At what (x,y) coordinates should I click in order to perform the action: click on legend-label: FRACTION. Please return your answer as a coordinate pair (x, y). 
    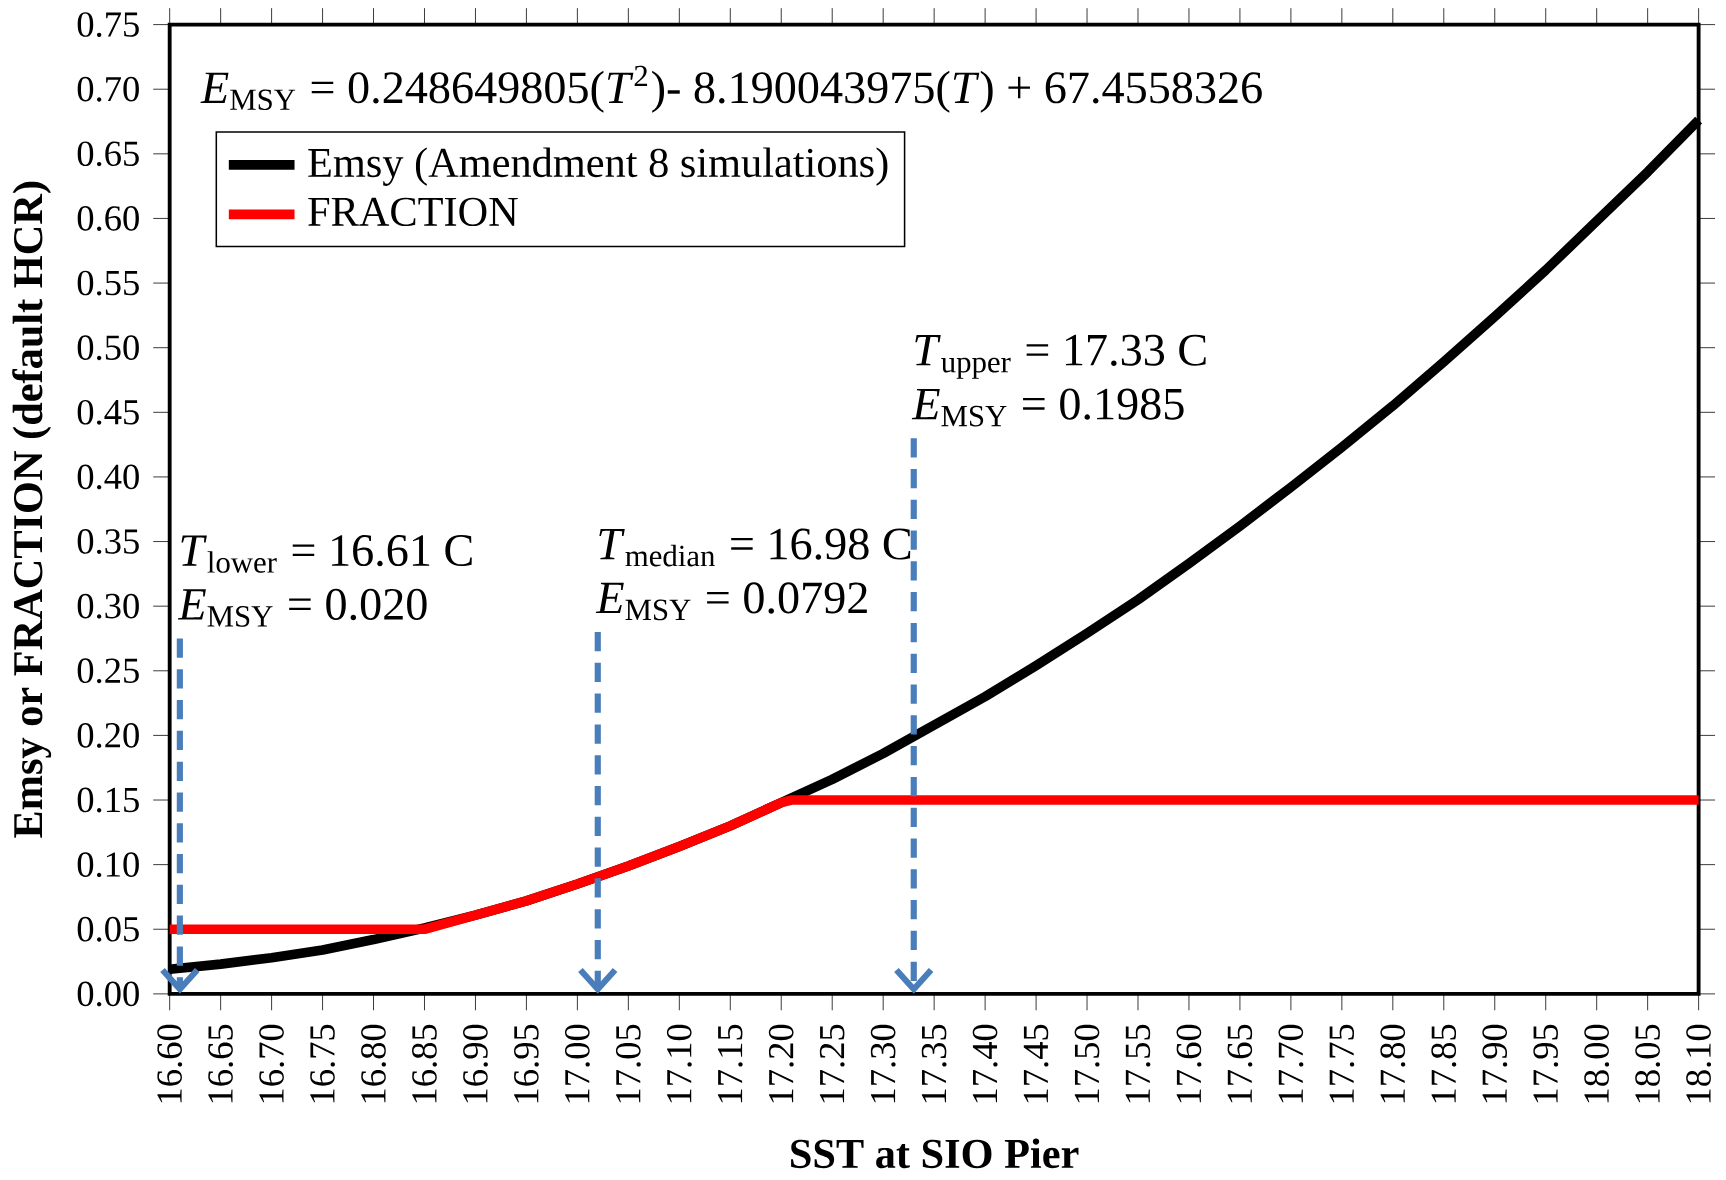
    Looking at the image, I should click on (413, 211).